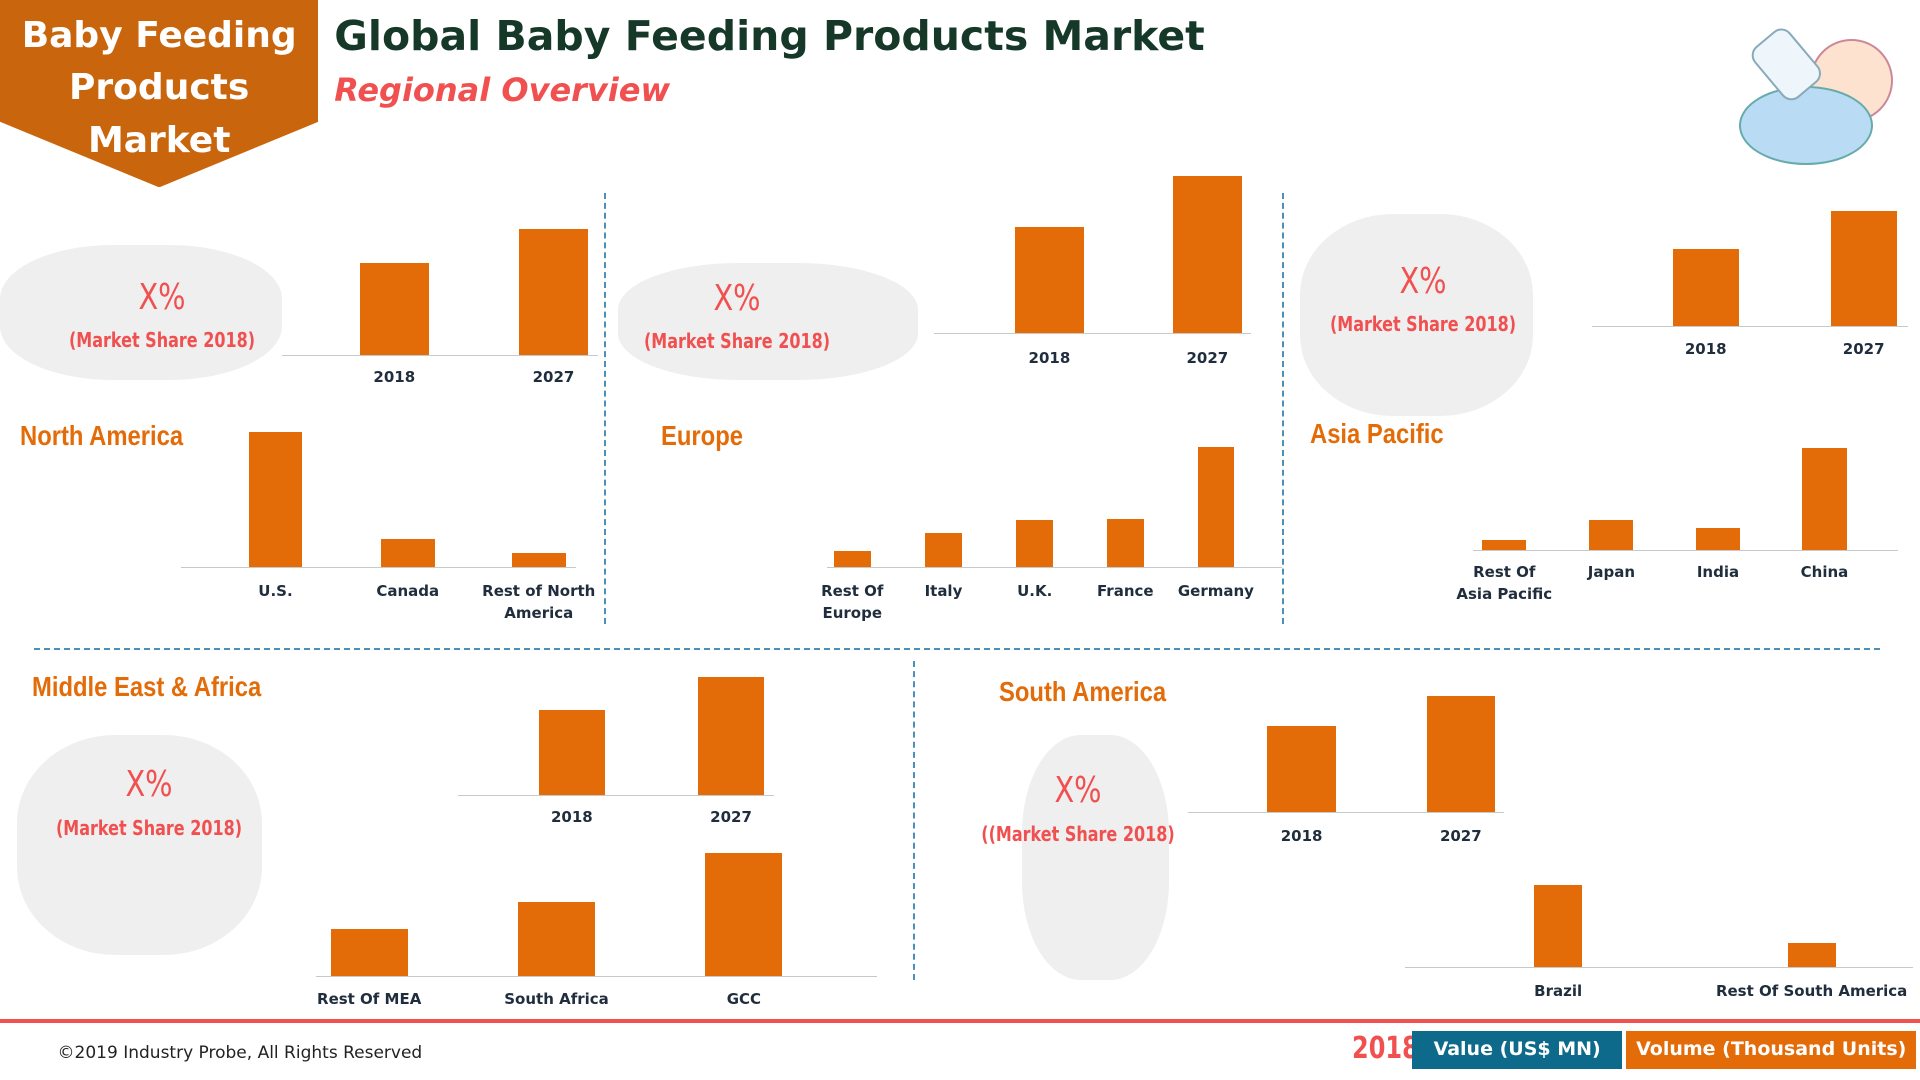 The image size is (1920, 1080). I want to click on x-tick-label: South Africa, so click(556, 999).